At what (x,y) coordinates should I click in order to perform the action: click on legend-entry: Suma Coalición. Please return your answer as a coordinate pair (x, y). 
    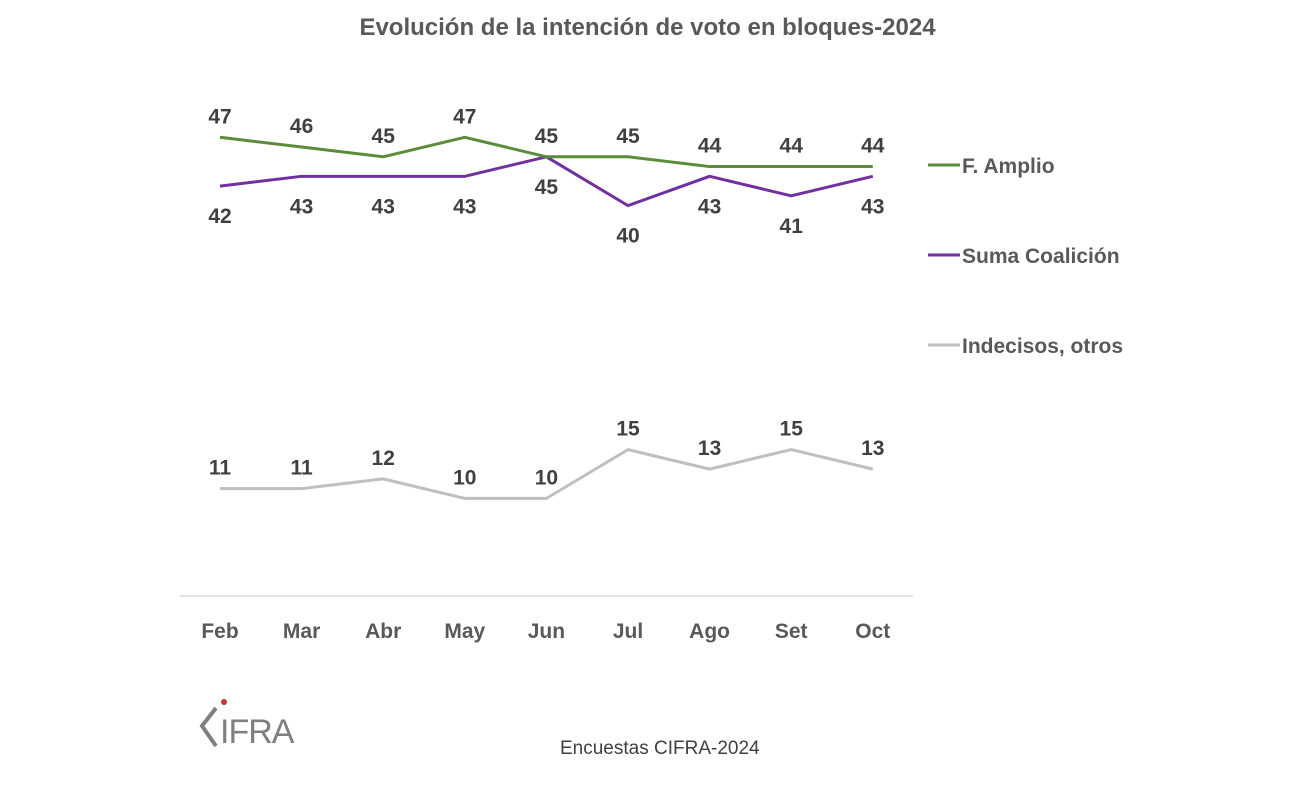
    Looking at the image, I should click on (1041, 256).